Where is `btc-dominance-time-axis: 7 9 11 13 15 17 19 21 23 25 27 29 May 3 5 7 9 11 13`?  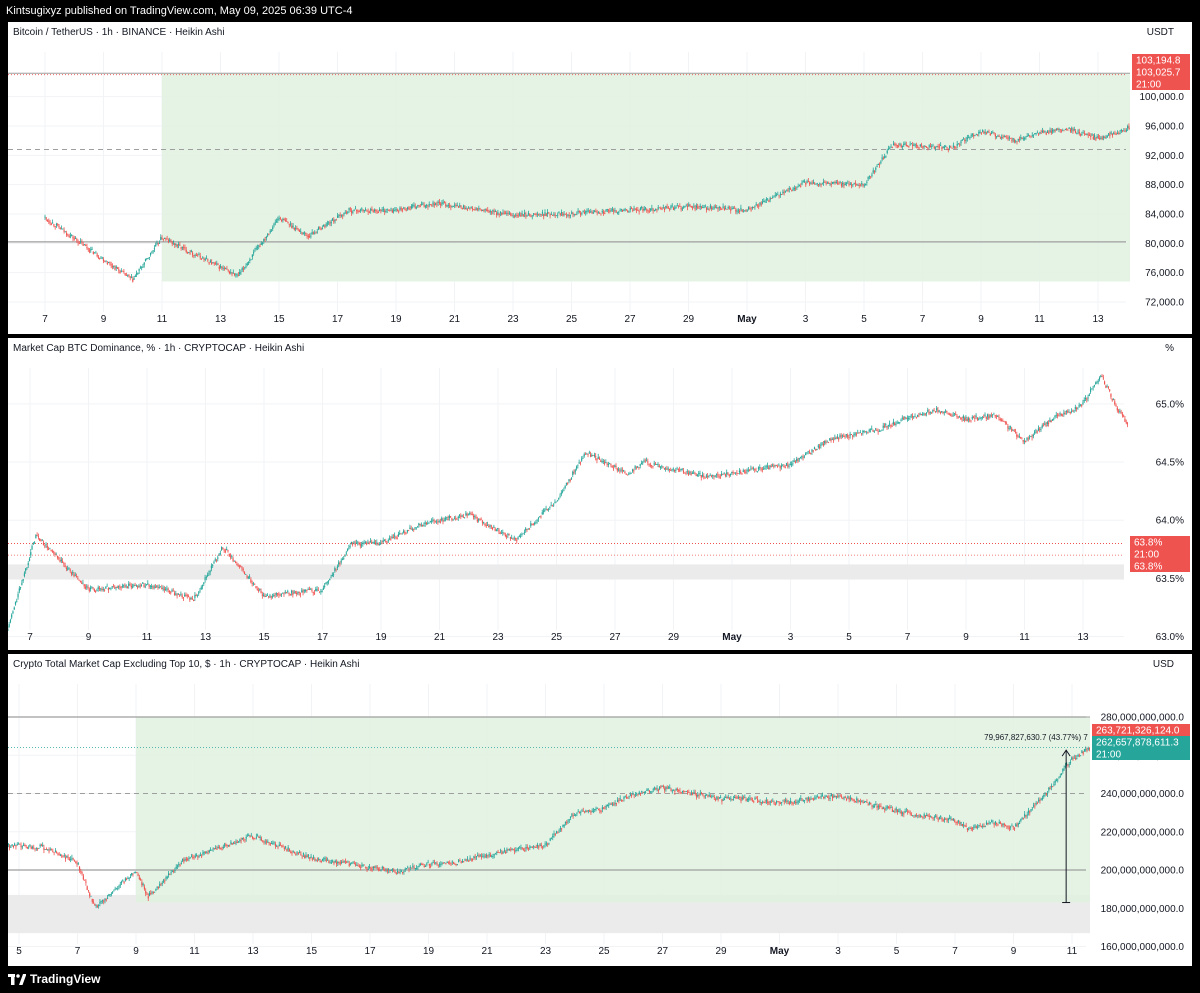 btc-dominance-time-axis: 7 9 11 13 15 17 19 21 23 25 27 29 May 3 5 7 9 11 13 is located at coordinates (558, 637).